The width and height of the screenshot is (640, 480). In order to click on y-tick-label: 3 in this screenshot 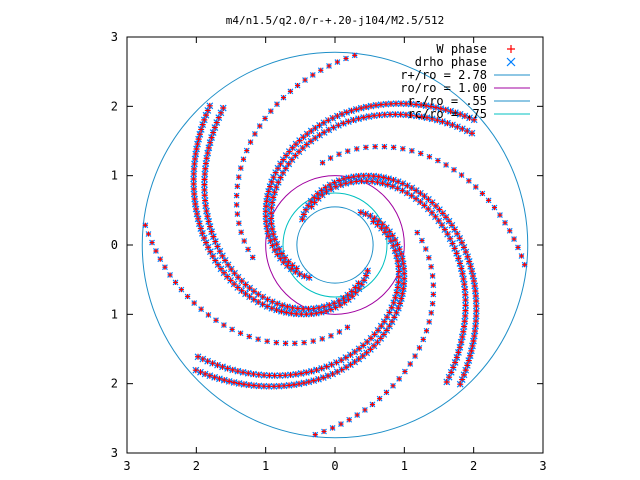, I will do `click(114, 453)`.